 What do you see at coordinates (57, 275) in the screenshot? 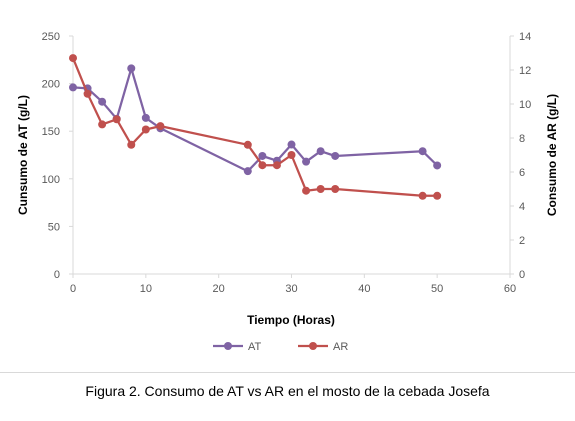
I see `left-tick-label: 0` at bounding box center [57, 275].